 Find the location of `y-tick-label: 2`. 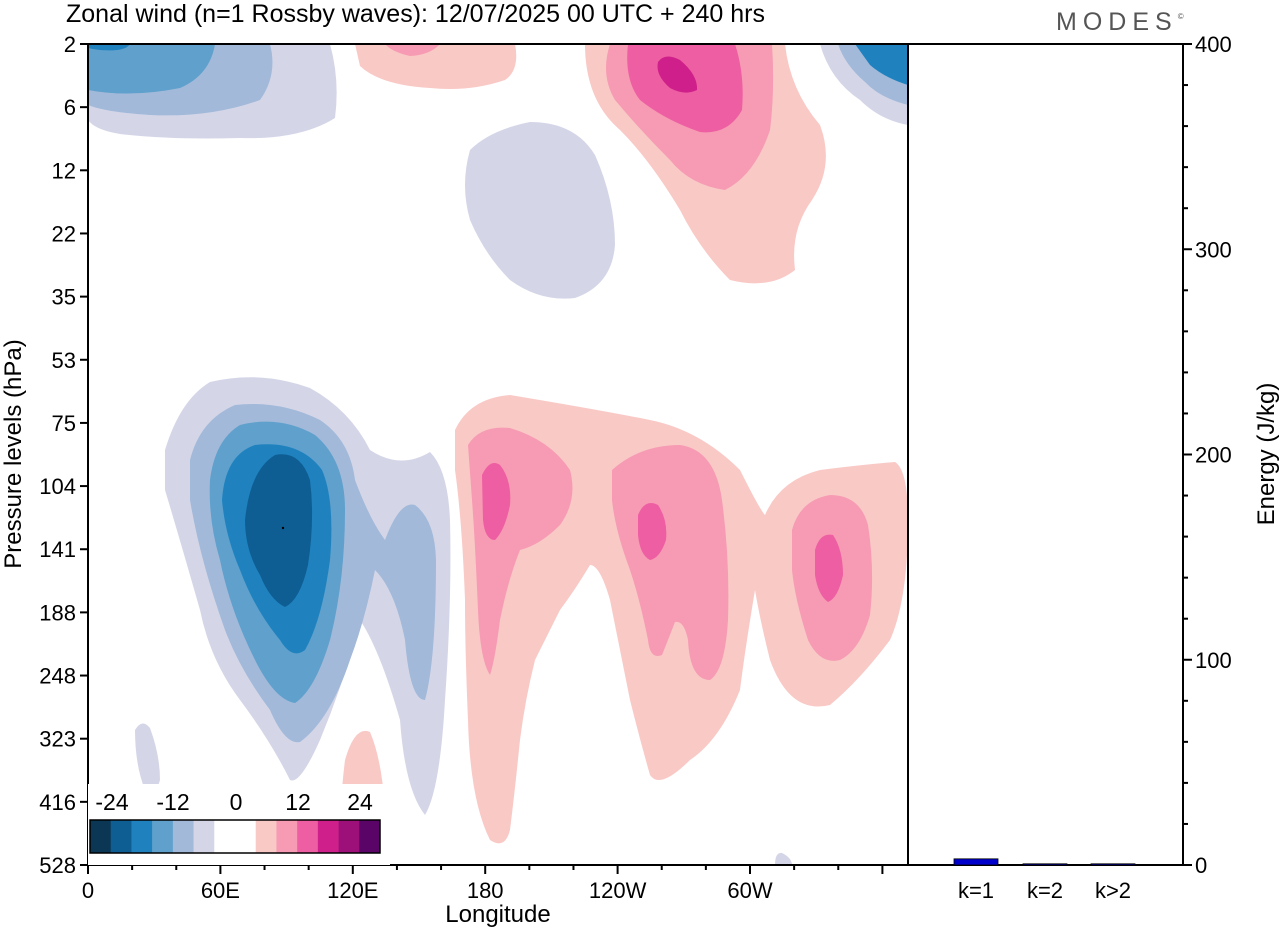

y-tick-label: 2 is located at coordinates (70, 44).